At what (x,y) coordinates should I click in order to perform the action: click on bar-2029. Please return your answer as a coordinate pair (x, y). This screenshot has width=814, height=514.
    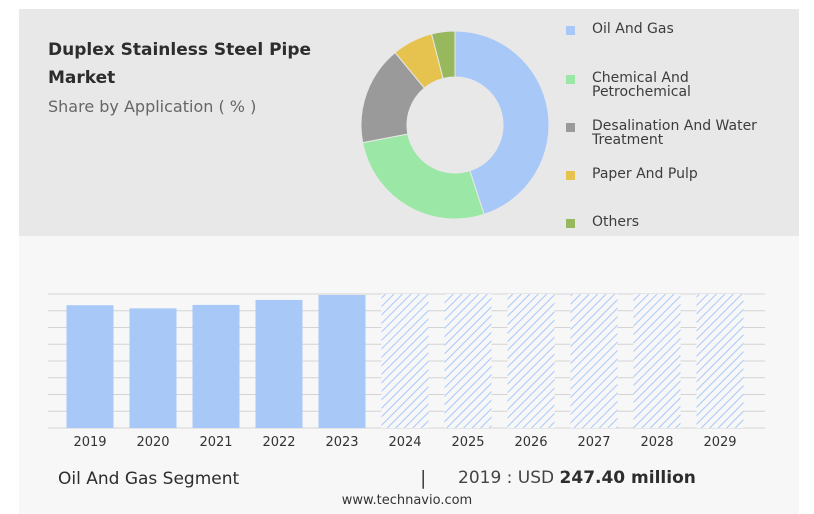
    Looking at the image, I should click on (720, 361).